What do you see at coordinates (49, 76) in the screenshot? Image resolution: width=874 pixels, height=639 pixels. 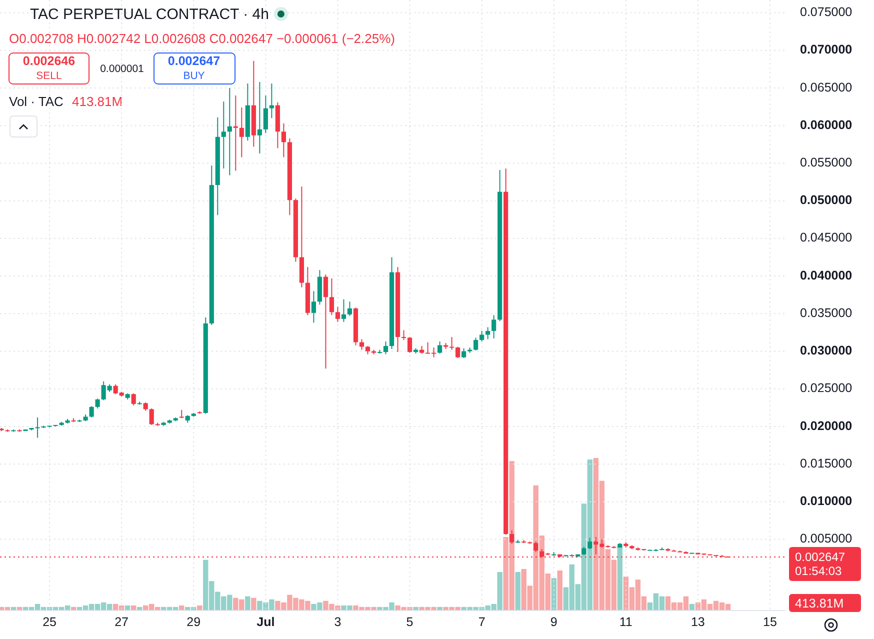 I see `annotation: SELL` at bounding box center [49, 76].